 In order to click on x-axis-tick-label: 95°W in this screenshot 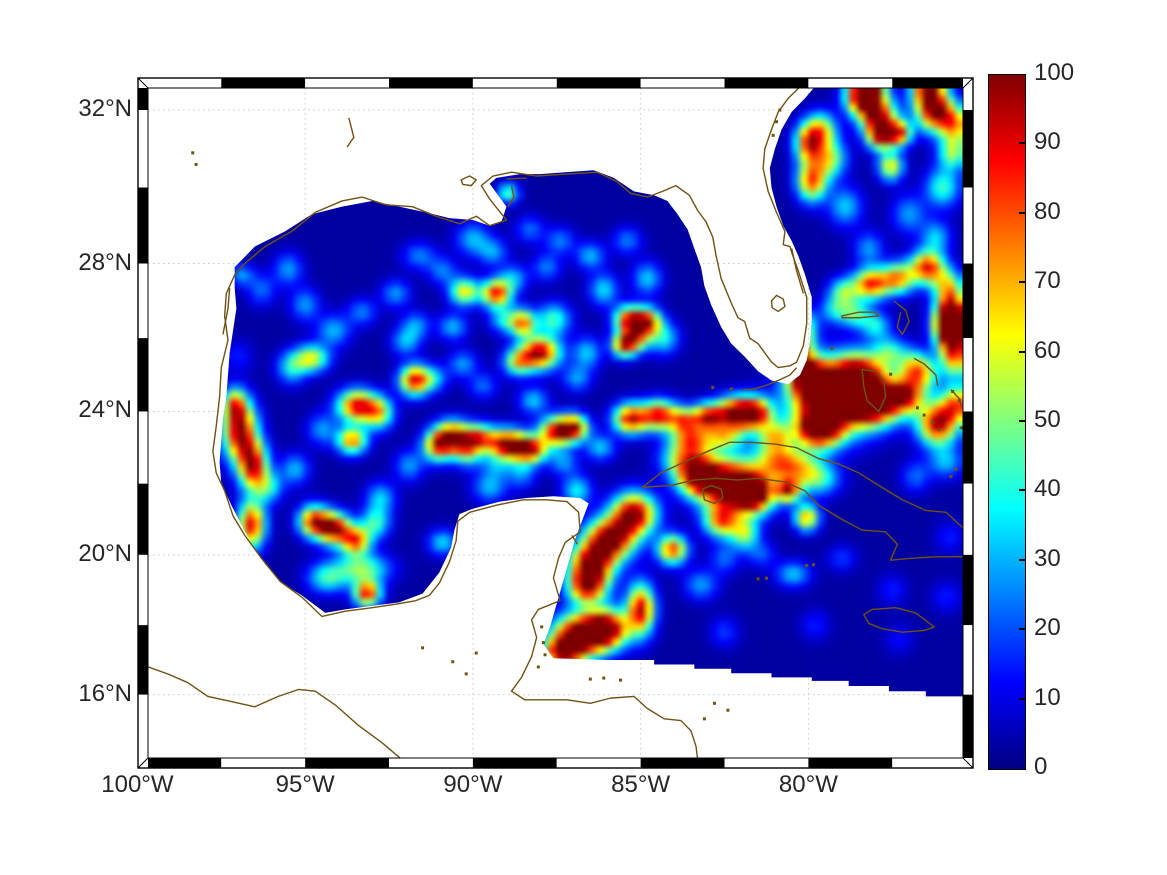, I will do `click(305, 784)`.